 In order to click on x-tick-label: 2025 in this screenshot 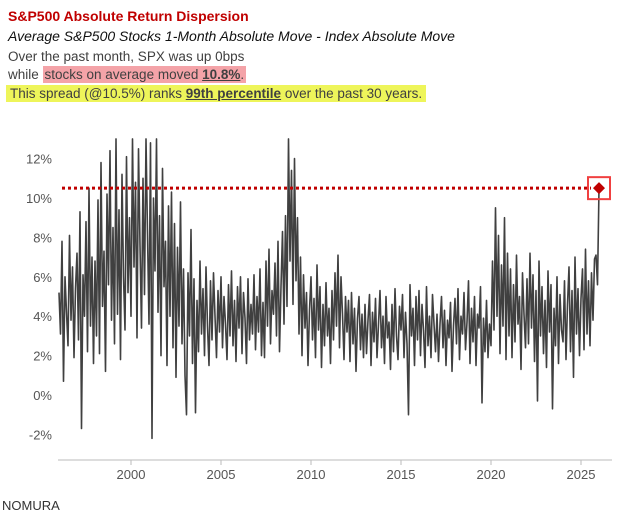, I will do `click(581, 474)`.